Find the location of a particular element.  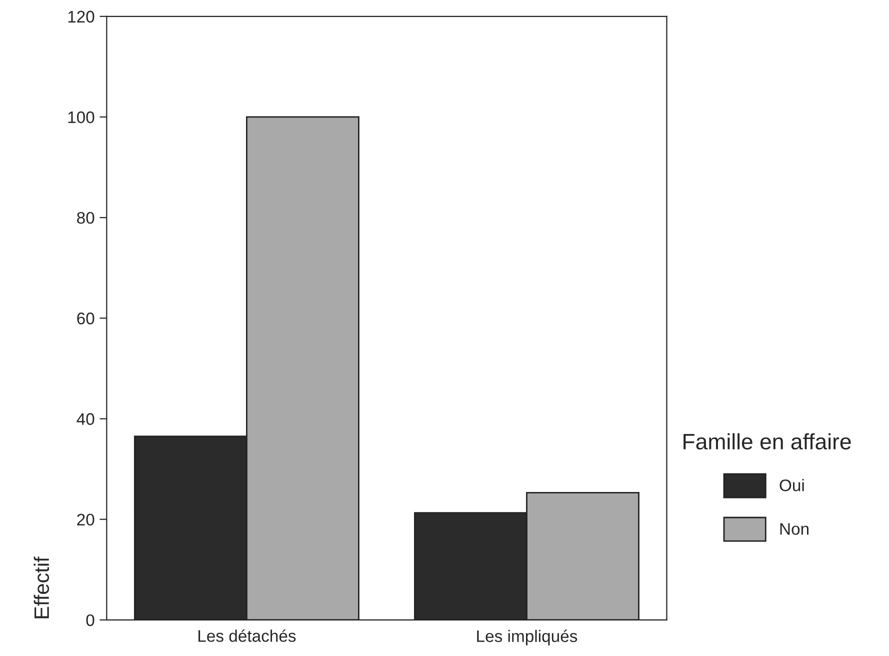

y-tick-label: 0 is located at coordinates (90, 620).